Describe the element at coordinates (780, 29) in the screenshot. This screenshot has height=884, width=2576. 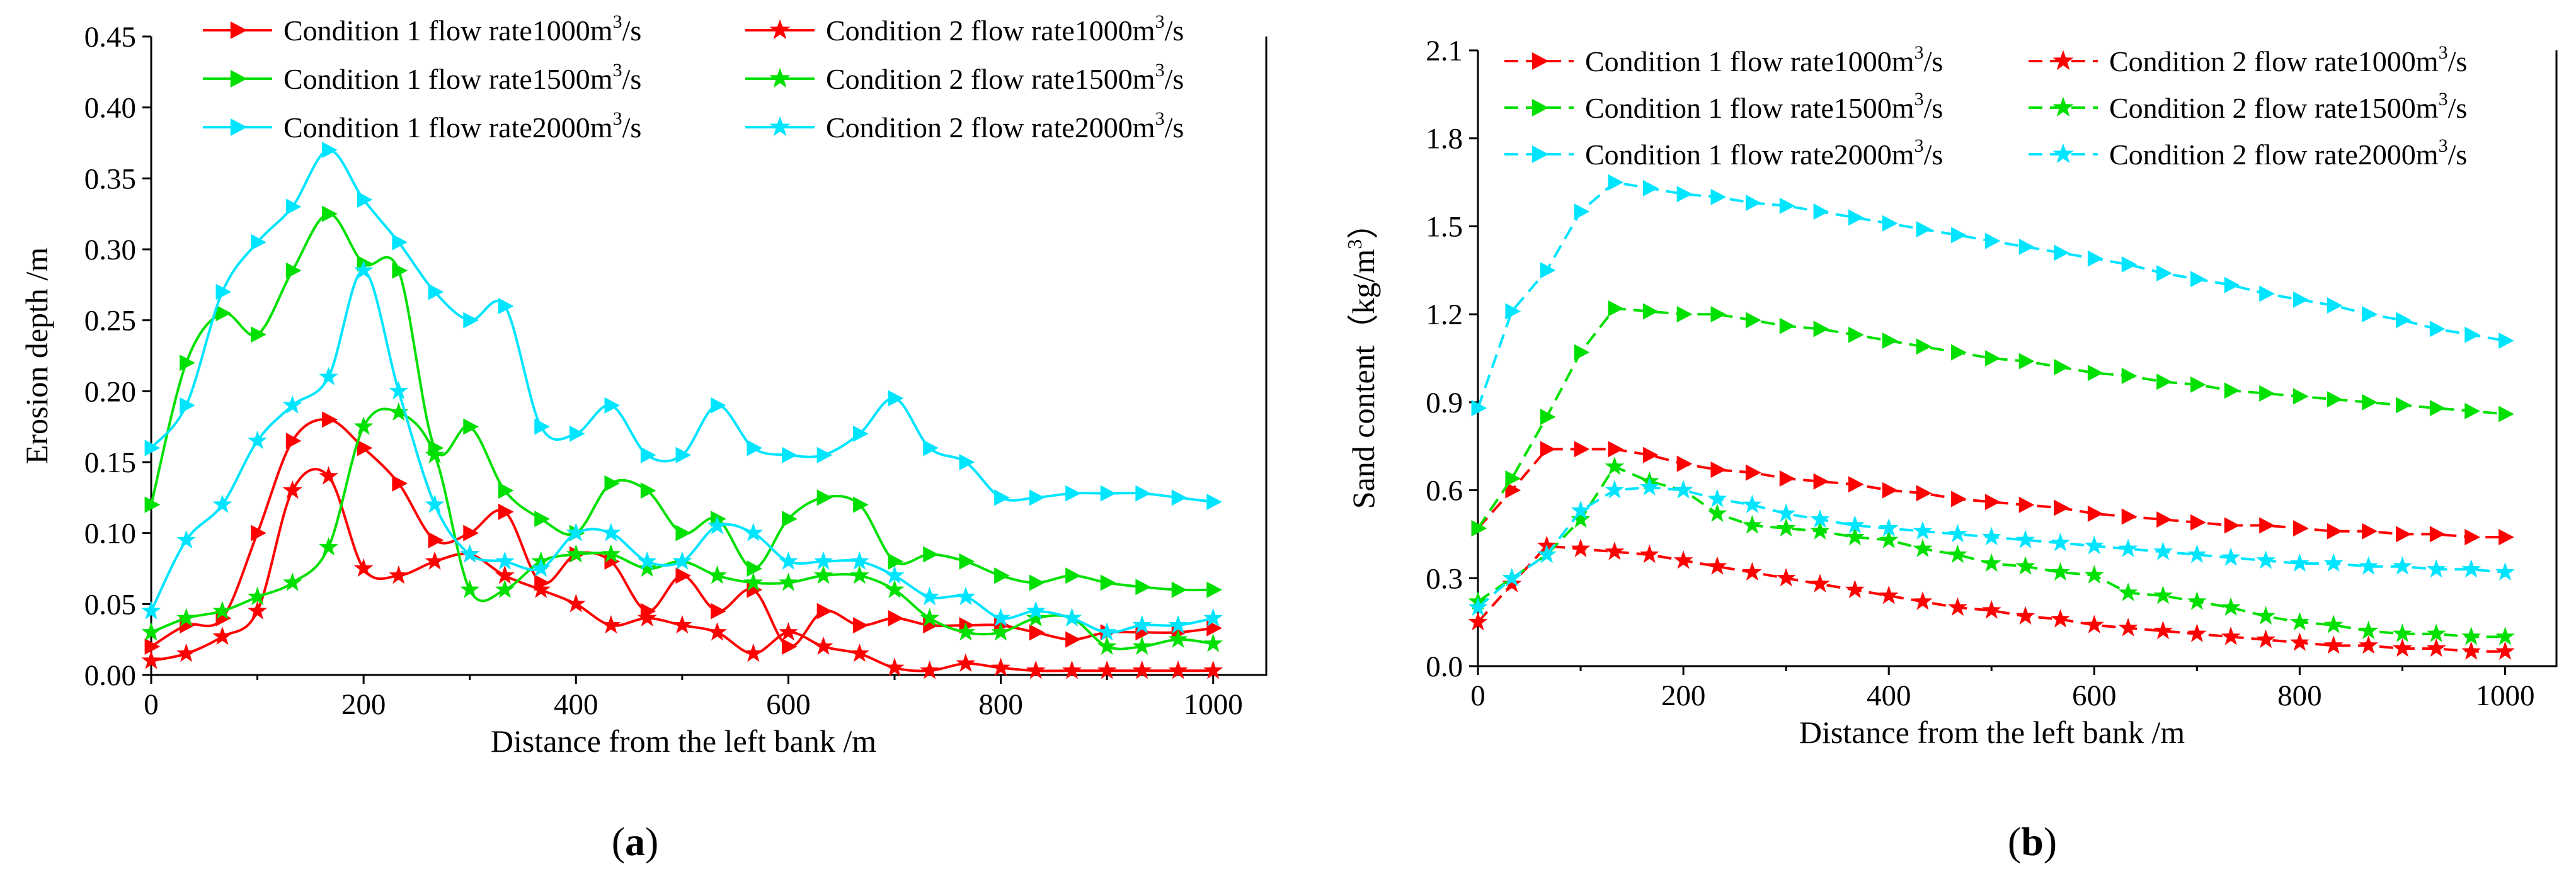
I see `legend-marker` at that location.